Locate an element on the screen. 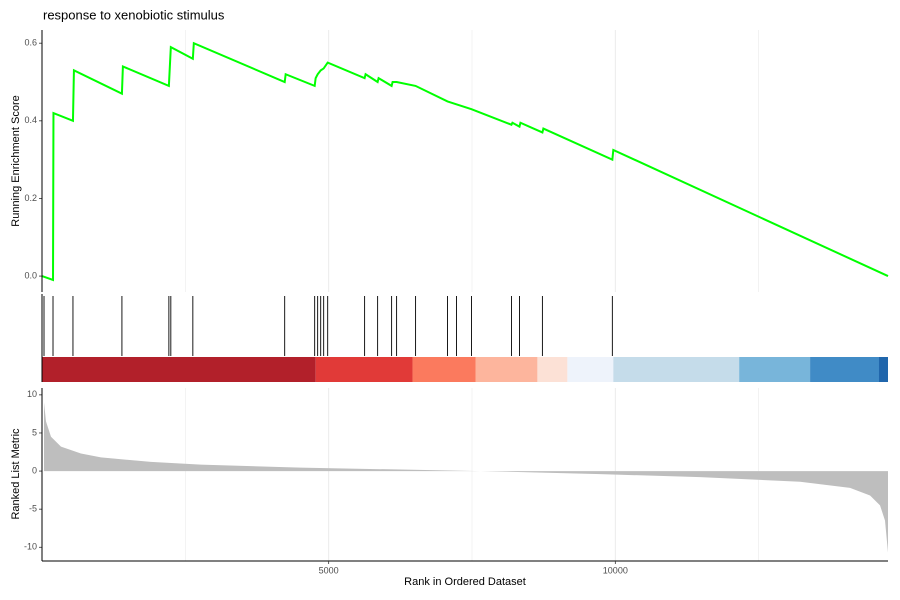 The width and height of the screenshot is (900, 600). y-tick-label: 0.4 is located at coordinates (30, 120).